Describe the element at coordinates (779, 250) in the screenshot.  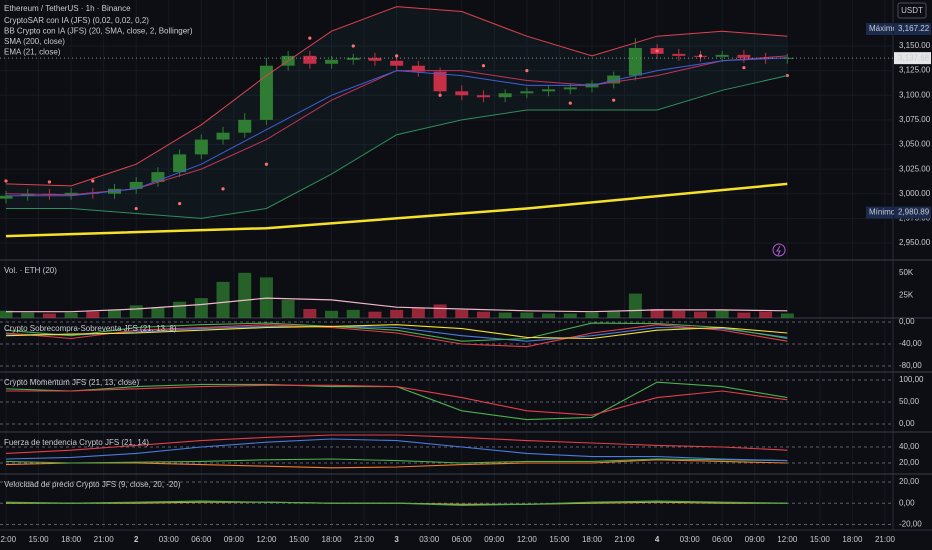
I see `event-icon` at that location.